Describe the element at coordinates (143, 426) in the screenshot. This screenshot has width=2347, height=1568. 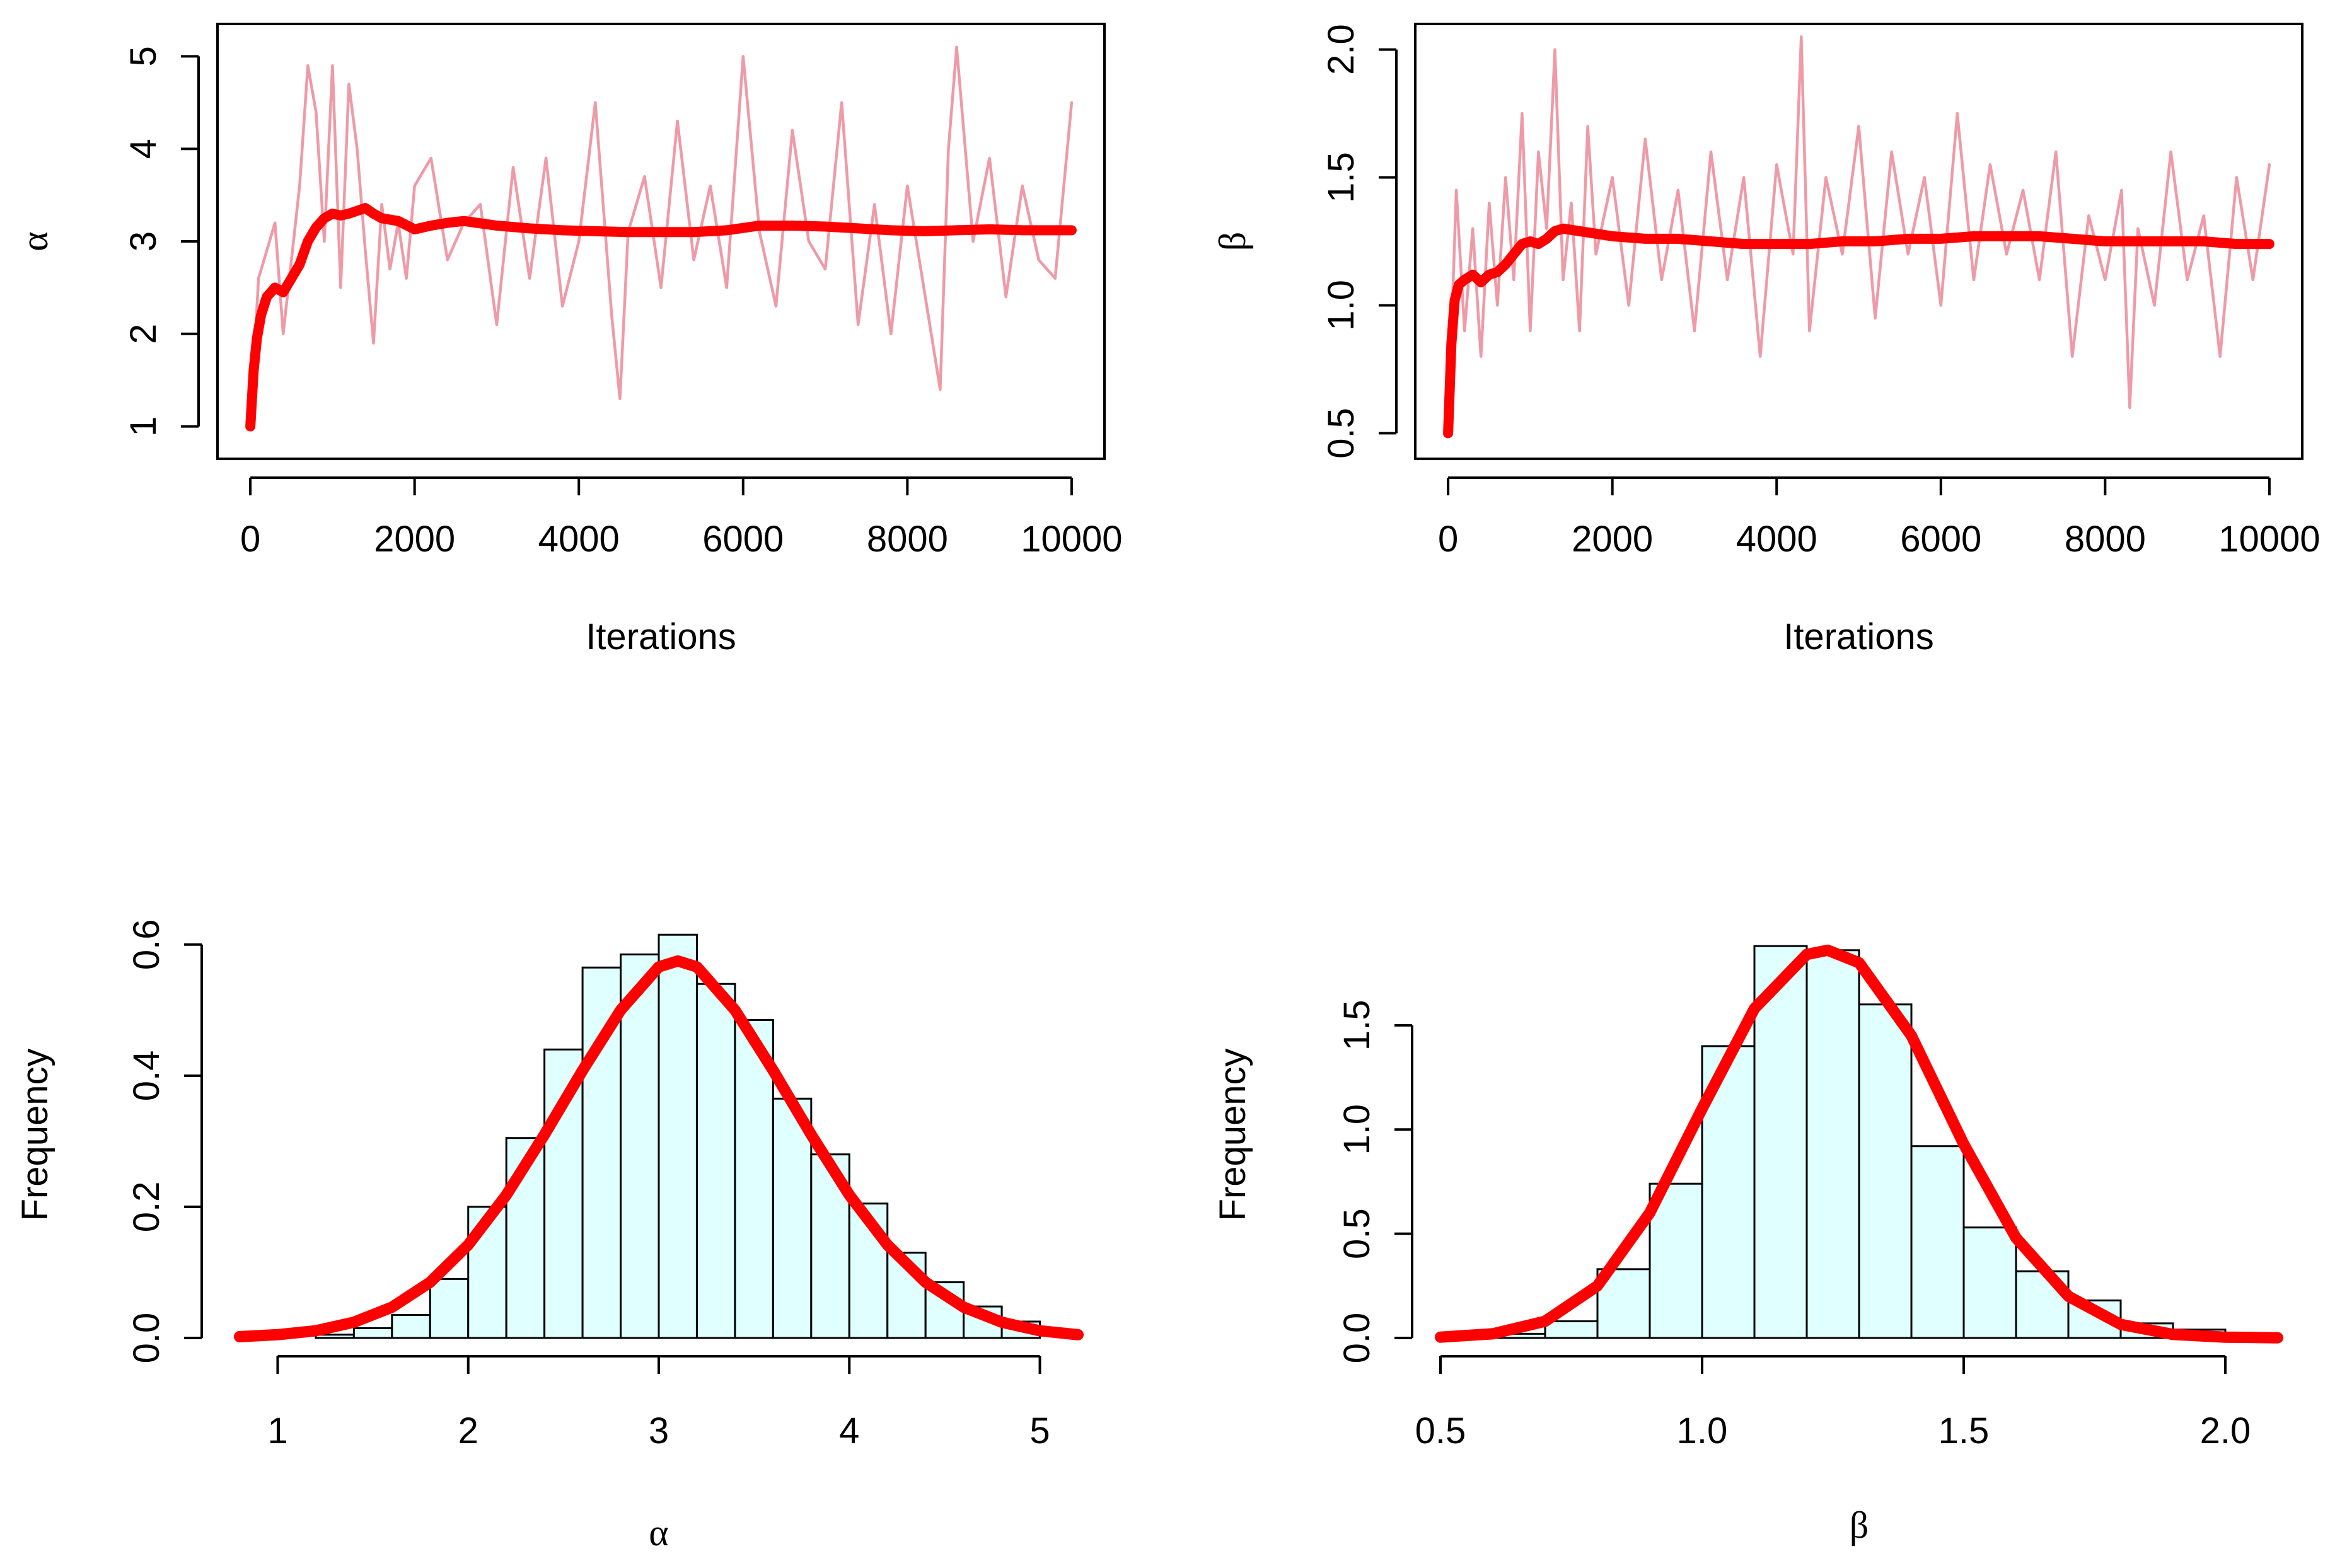
I see `y-tick-label: 1` at that location.